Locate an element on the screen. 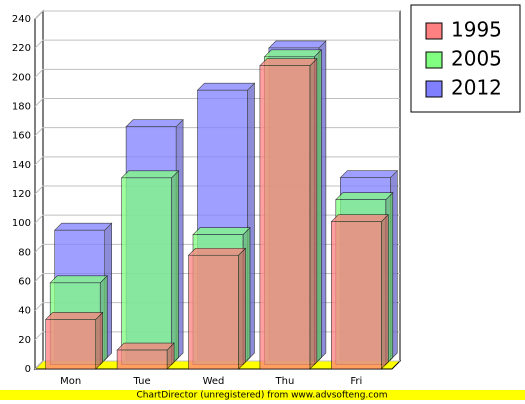 The height and width of the screenshot is (404, 525). y-tick-label: 100 is located at coordinates (21, 223).